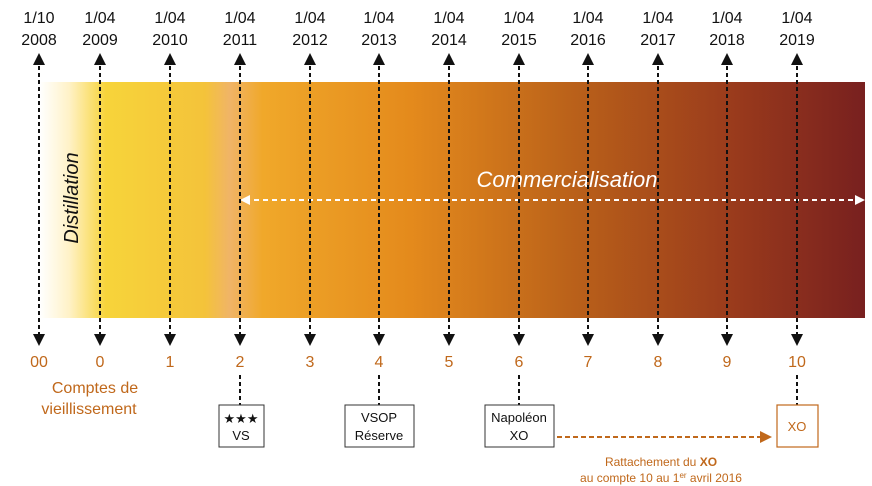 This screenshot has width=872, height=486. Describe the element at coordinates (727, 362) in the screenshot. I see `aging-count-label: 9` at that location.